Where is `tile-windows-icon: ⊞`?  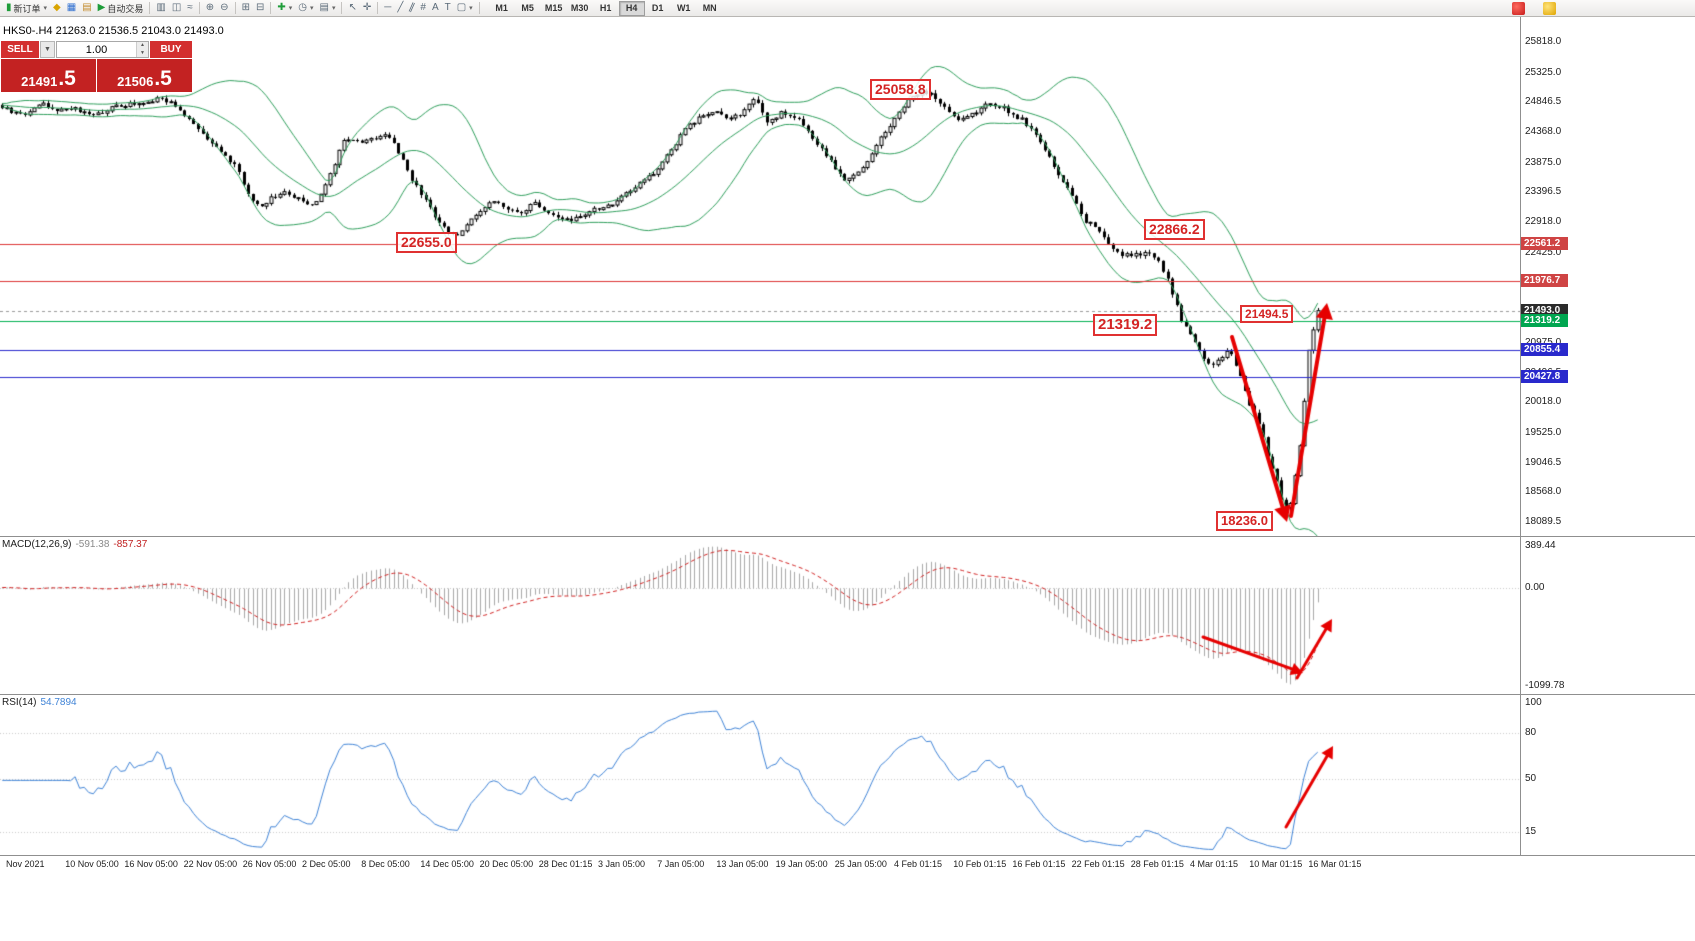
tile-windows-icon: ⊞ is located at coordinates (245, 7).